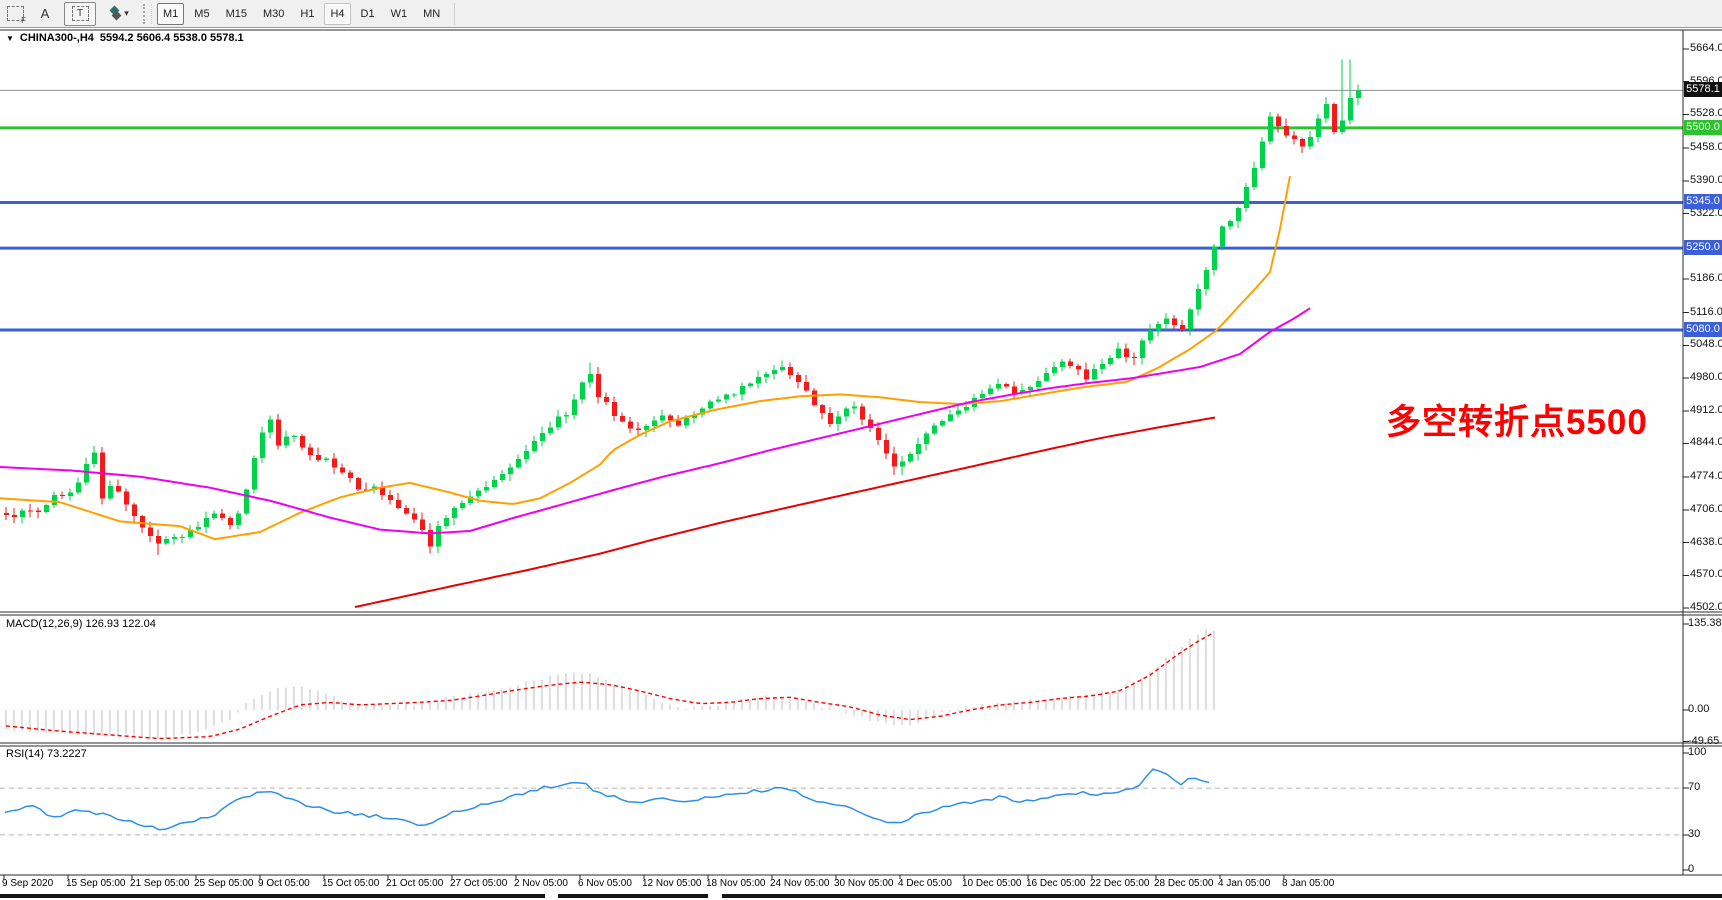 The height and width of the screenshot is (900, 1722). Describe the element at coordinates (171, 13) in the screenshot. I see `timeframe-M1: M1` at that location.